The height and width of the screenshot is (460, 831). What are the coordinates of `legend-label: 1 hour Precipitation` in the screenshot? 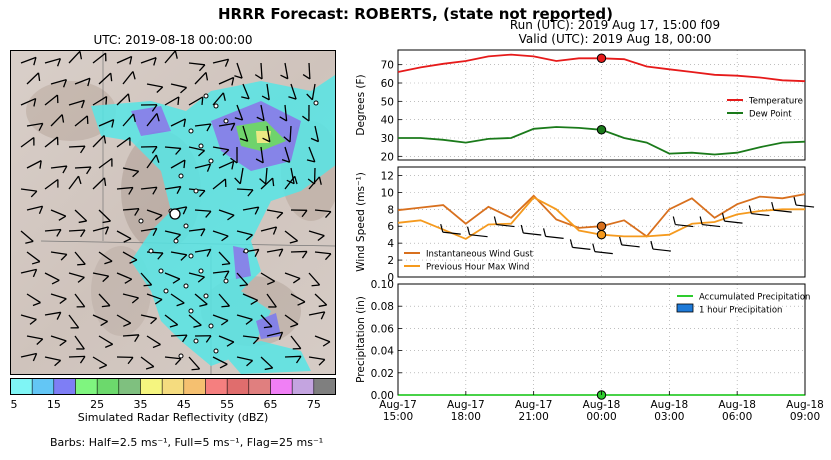 It's located at (740, 311).